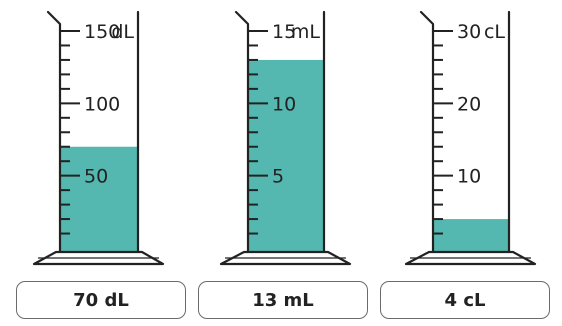 The image size is (562, 326). Describe the element at coordinates (469, 104) in the screenshot. I see `tick-label: 20` at that location.